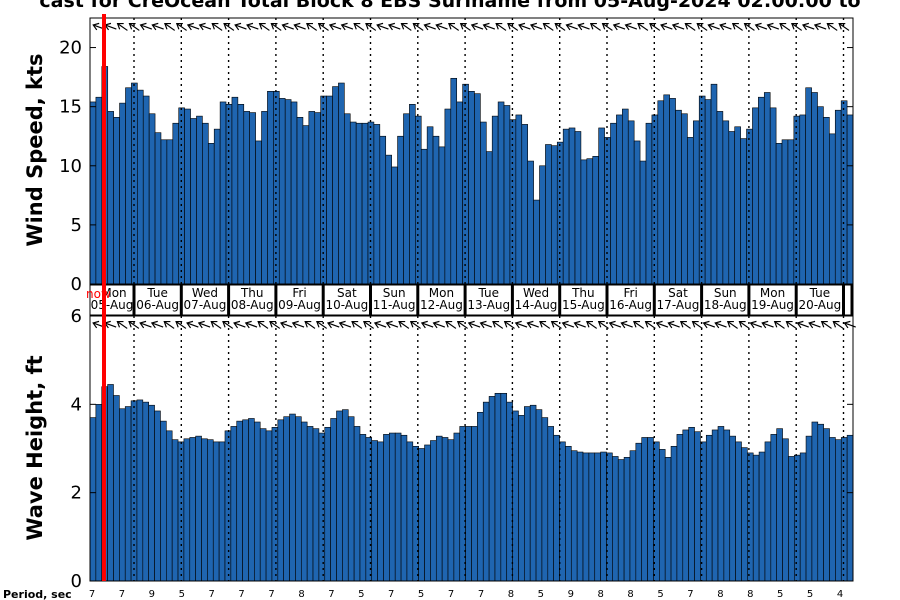 The height and width of the screenshot is (600, 900). I want to click on day-date-label: 19-Aug, so click(772, 305).